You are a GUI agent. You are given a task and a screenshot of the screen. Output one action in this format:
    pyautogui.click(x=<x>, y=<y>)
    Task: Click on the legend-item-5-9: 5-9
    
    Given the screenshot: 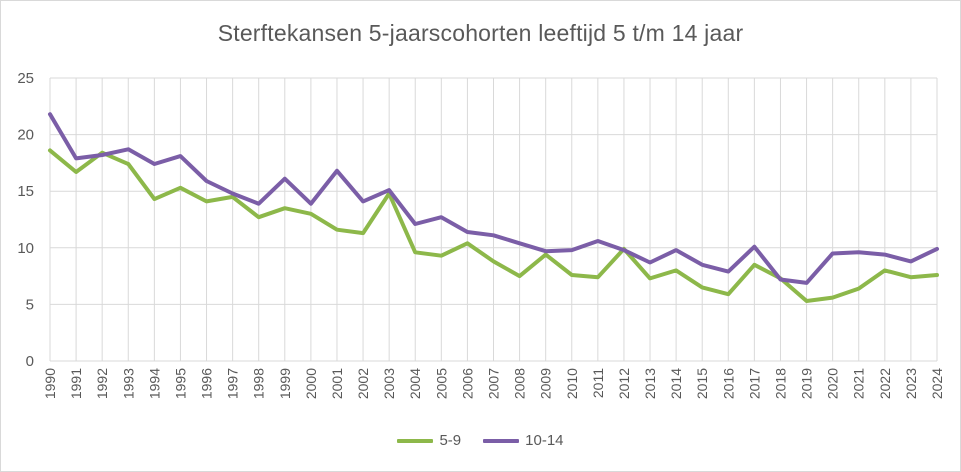 What is the action you would take?
    pyautogui.click(x=429, y=440)
    